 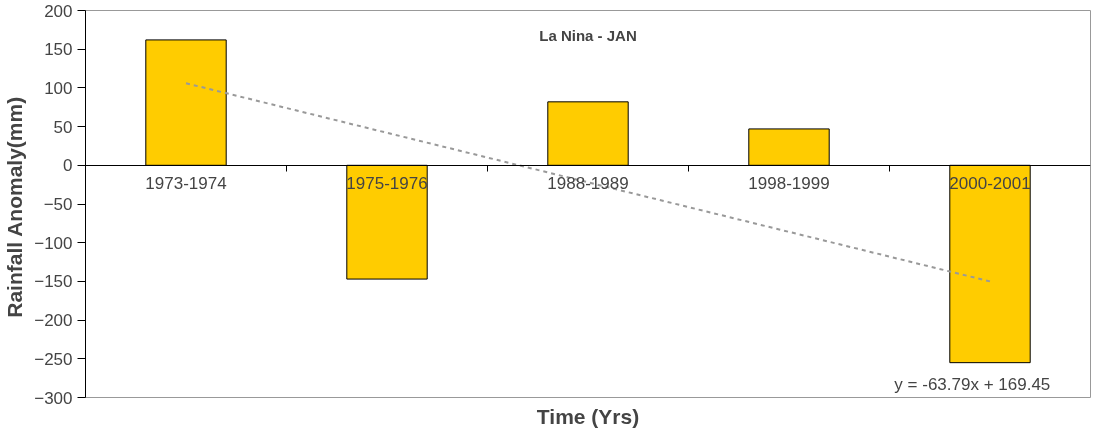 What do you see at coordinates (15, 207) in the screenshot?
I see `y-axis-title: Rainfall Anomaly(mm)` at bounding box center [15, 207].